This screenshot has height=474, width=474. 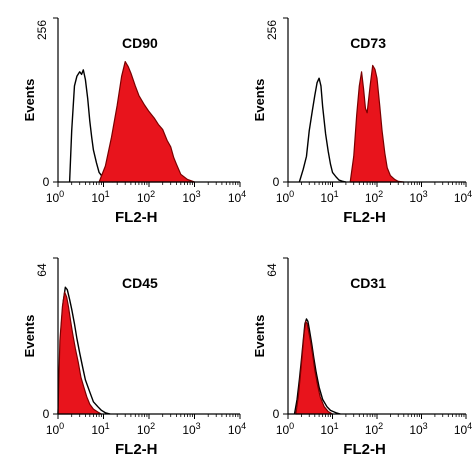 What do you see at coordinates (368, 43) in the screenshot?
I see `panel-title: CD73` at bounding box center [368, 43].